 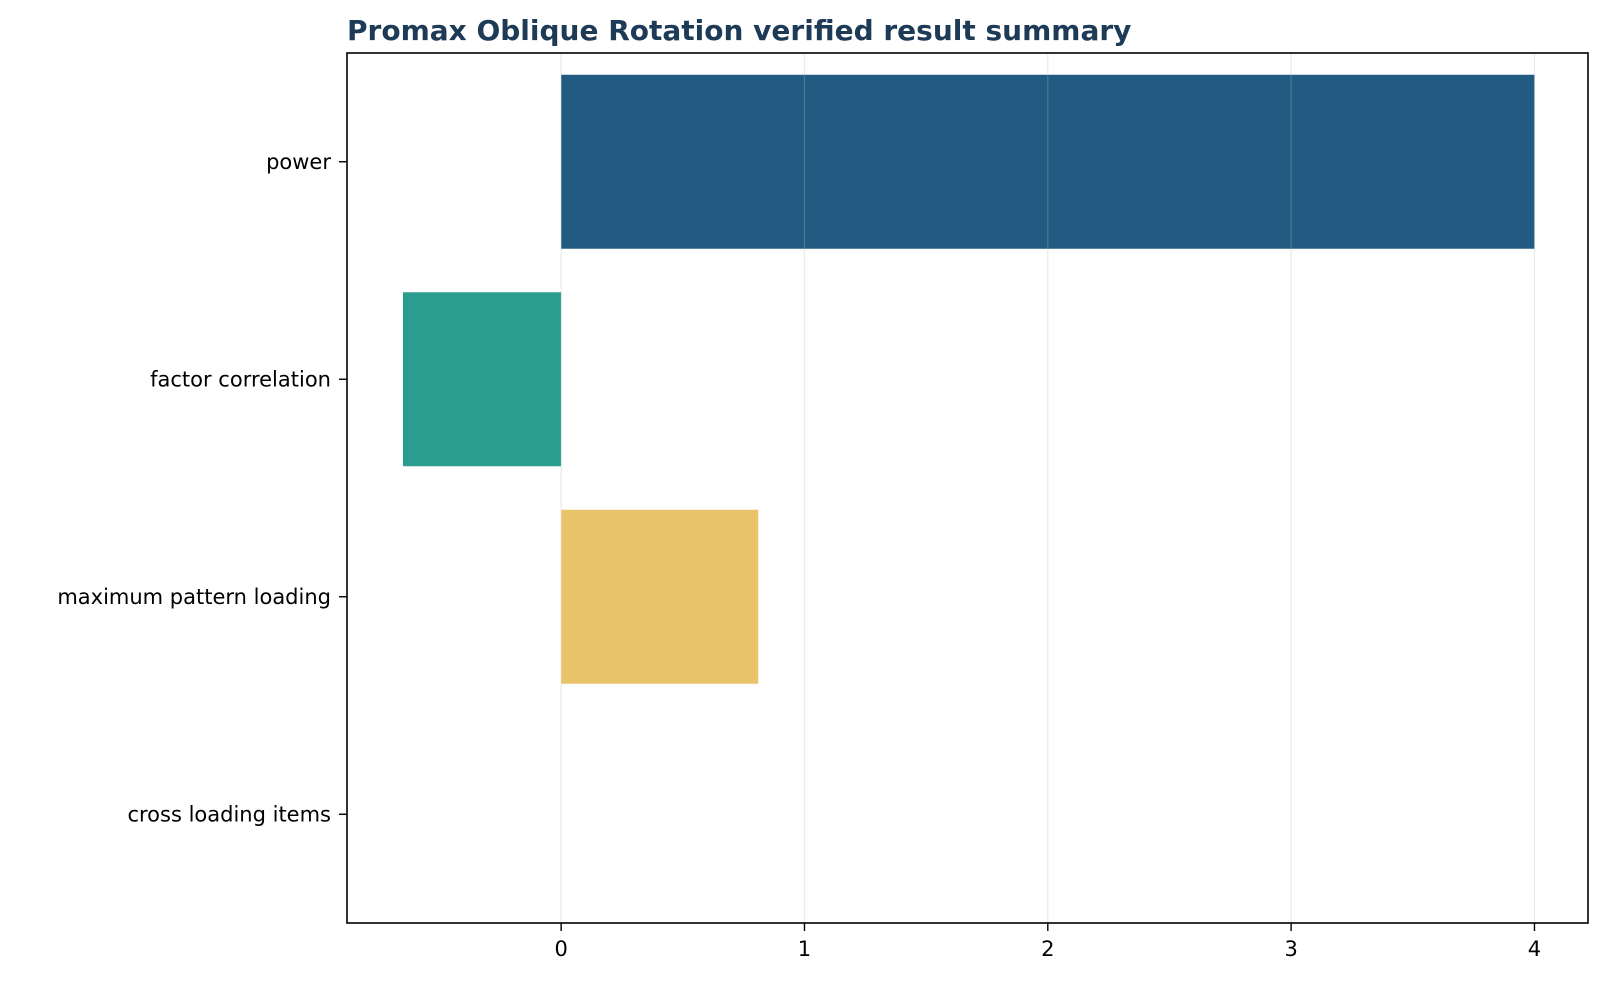 What do you see at coordinates (240, 379) in the screenshot?
I see `y-tick-label: factor correlation` at bounding box center [240, 379].